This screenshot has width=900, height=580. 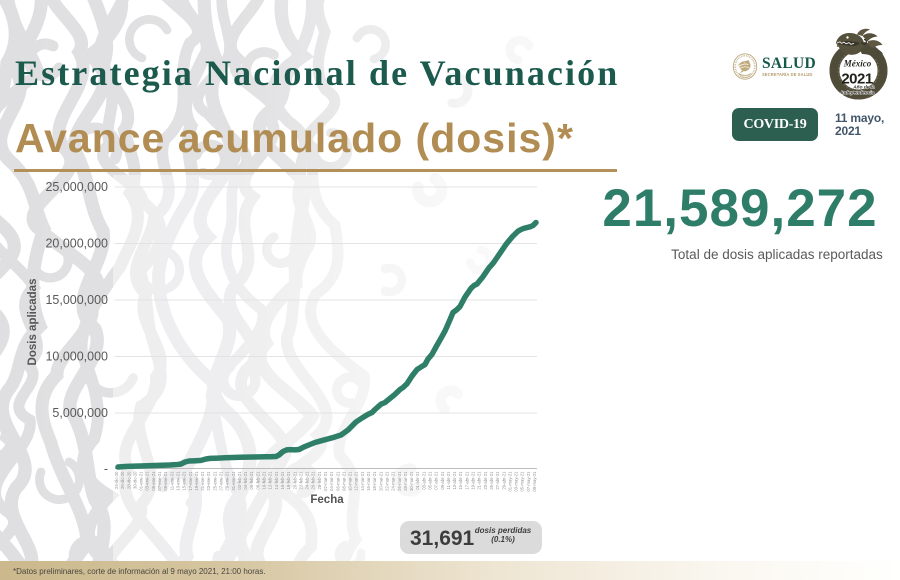 I want to click on svg-text: 07-abr-21, so click(x=436, y=480).